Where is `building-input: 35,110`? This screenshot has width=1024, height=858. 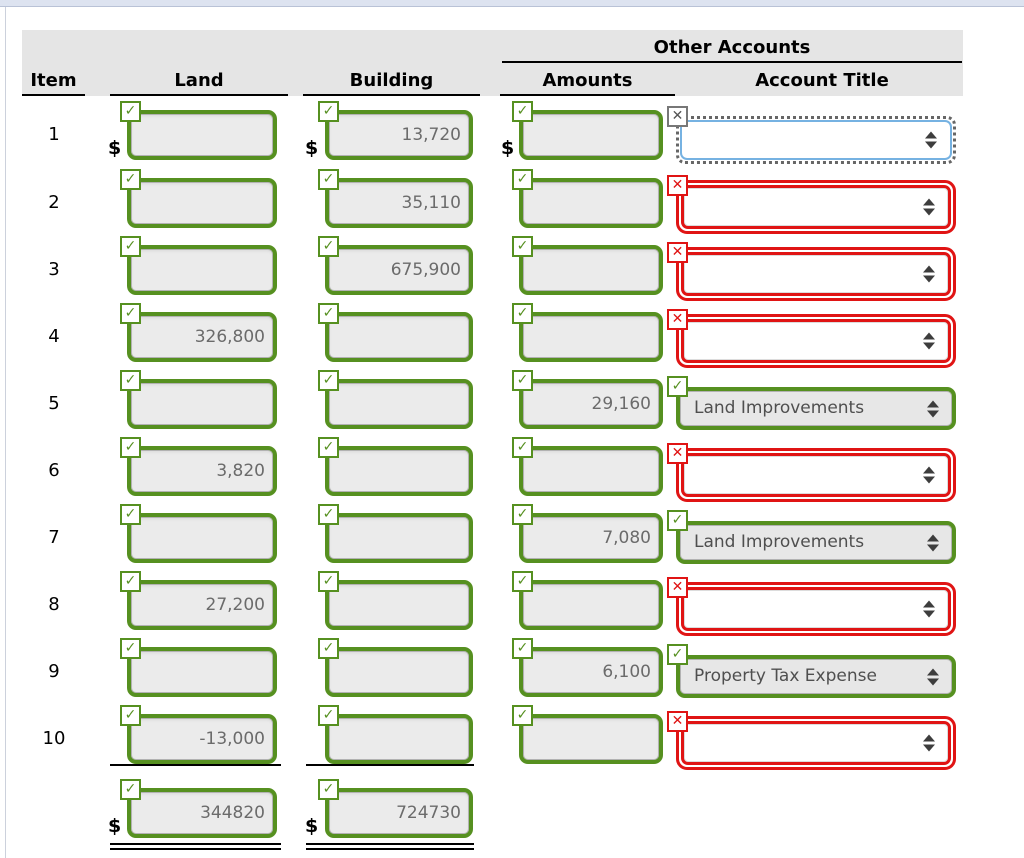
building-input: 35,110 is located at coordinates (395, 198).